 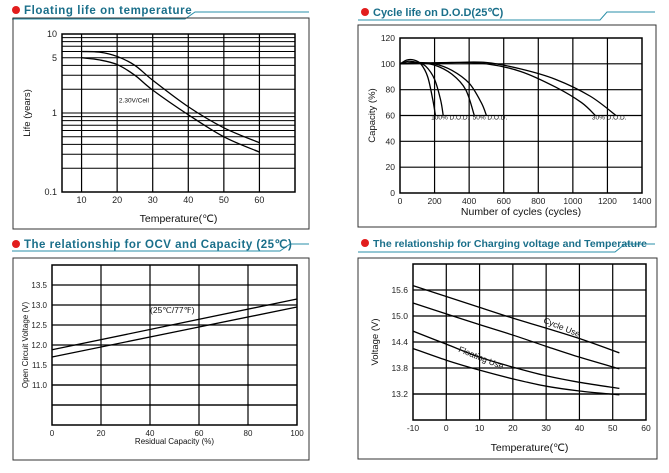 What do you see at coordinates (391, 141) in the screenshot?
I see `y-tick-label: 40` at bounding box center [391, 141].